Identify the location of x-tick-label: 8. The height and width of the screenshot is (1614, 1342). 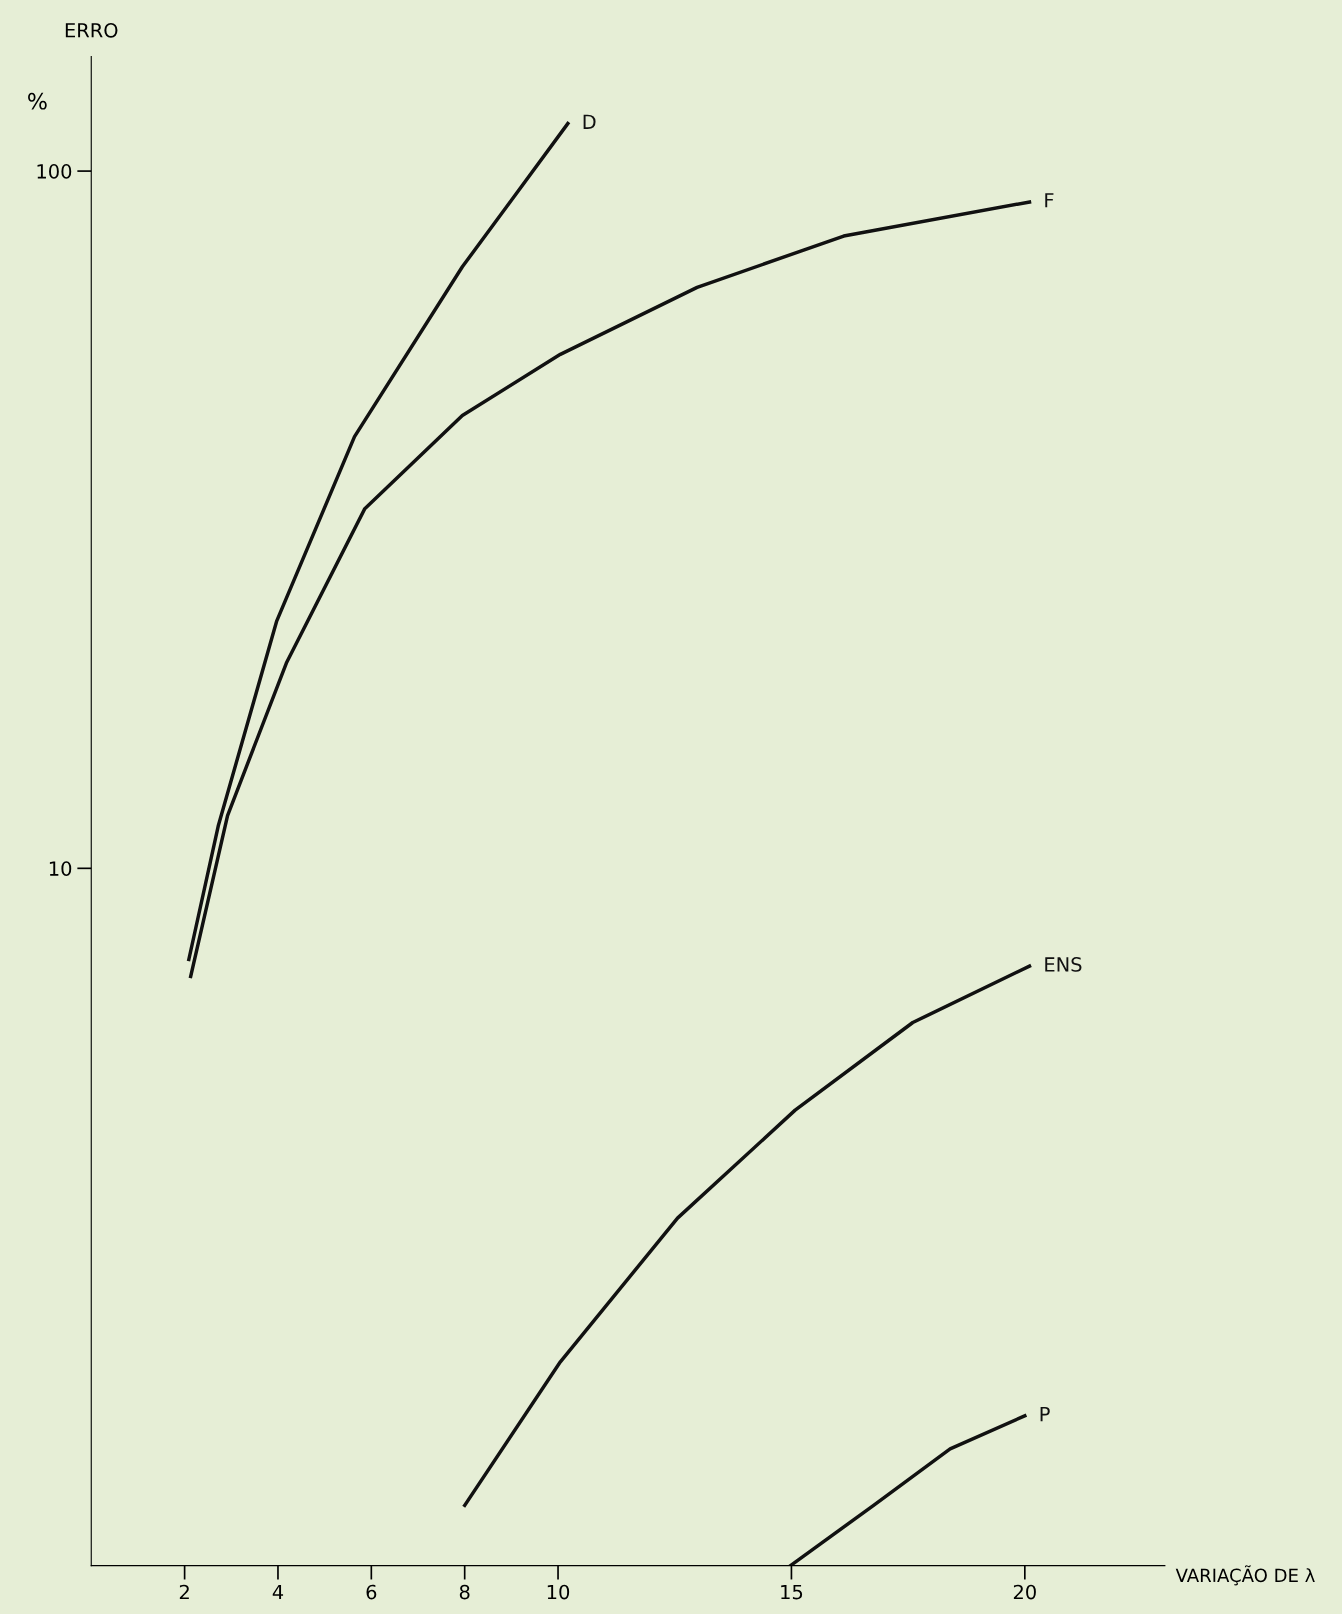
(464, 1592).